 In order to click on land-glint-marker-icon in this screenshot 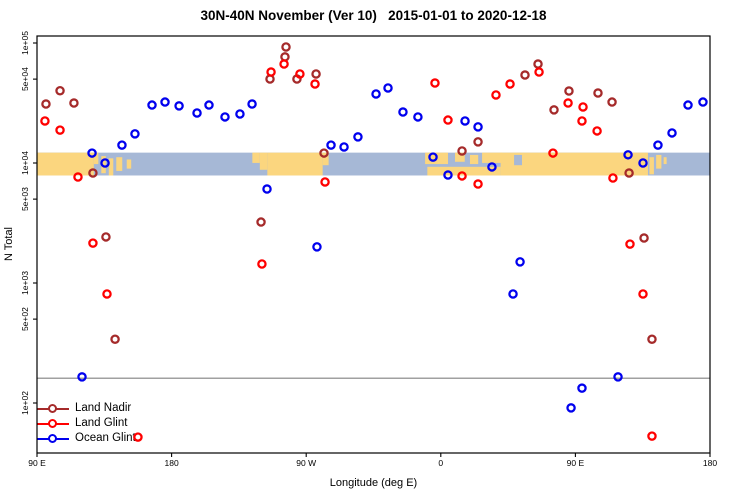, I will do `click(53, 423)`.